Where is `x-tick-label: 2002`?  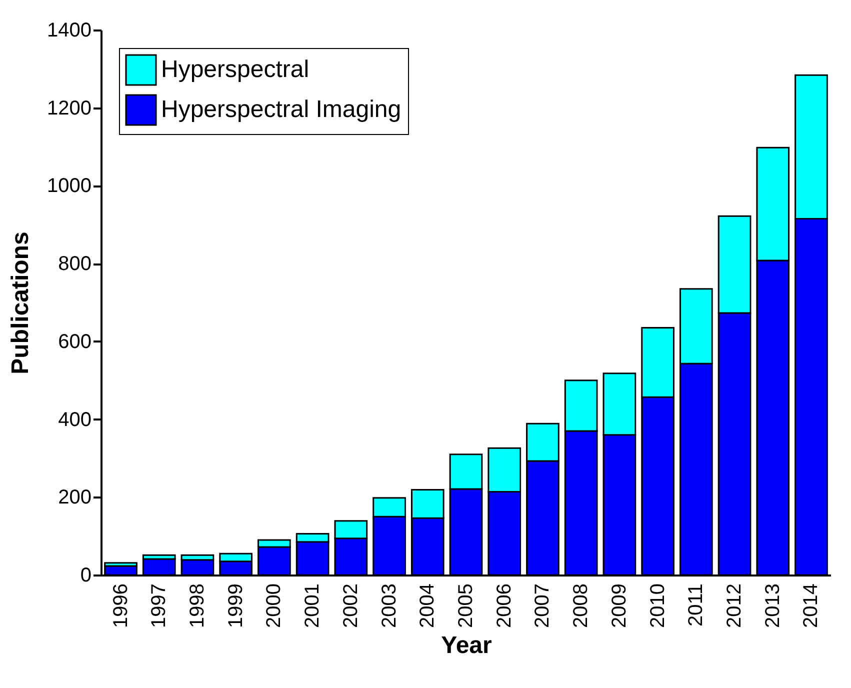
x-tick-label: 2002 is located at coordinates (351, 606).